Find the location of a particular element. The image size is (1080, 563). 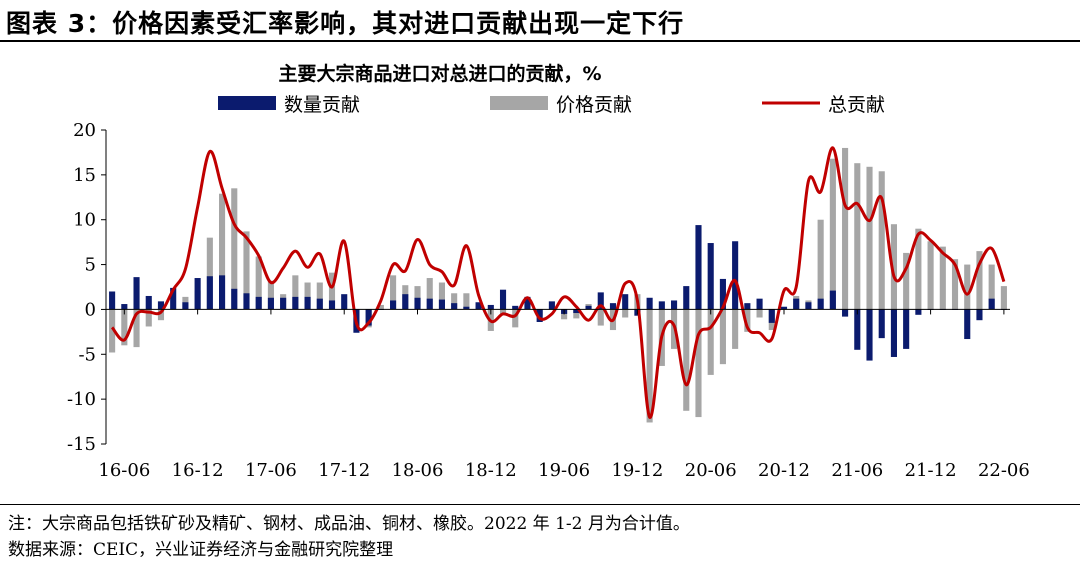

legend-price: 价格贡献 is located at coordinates (561, 105).